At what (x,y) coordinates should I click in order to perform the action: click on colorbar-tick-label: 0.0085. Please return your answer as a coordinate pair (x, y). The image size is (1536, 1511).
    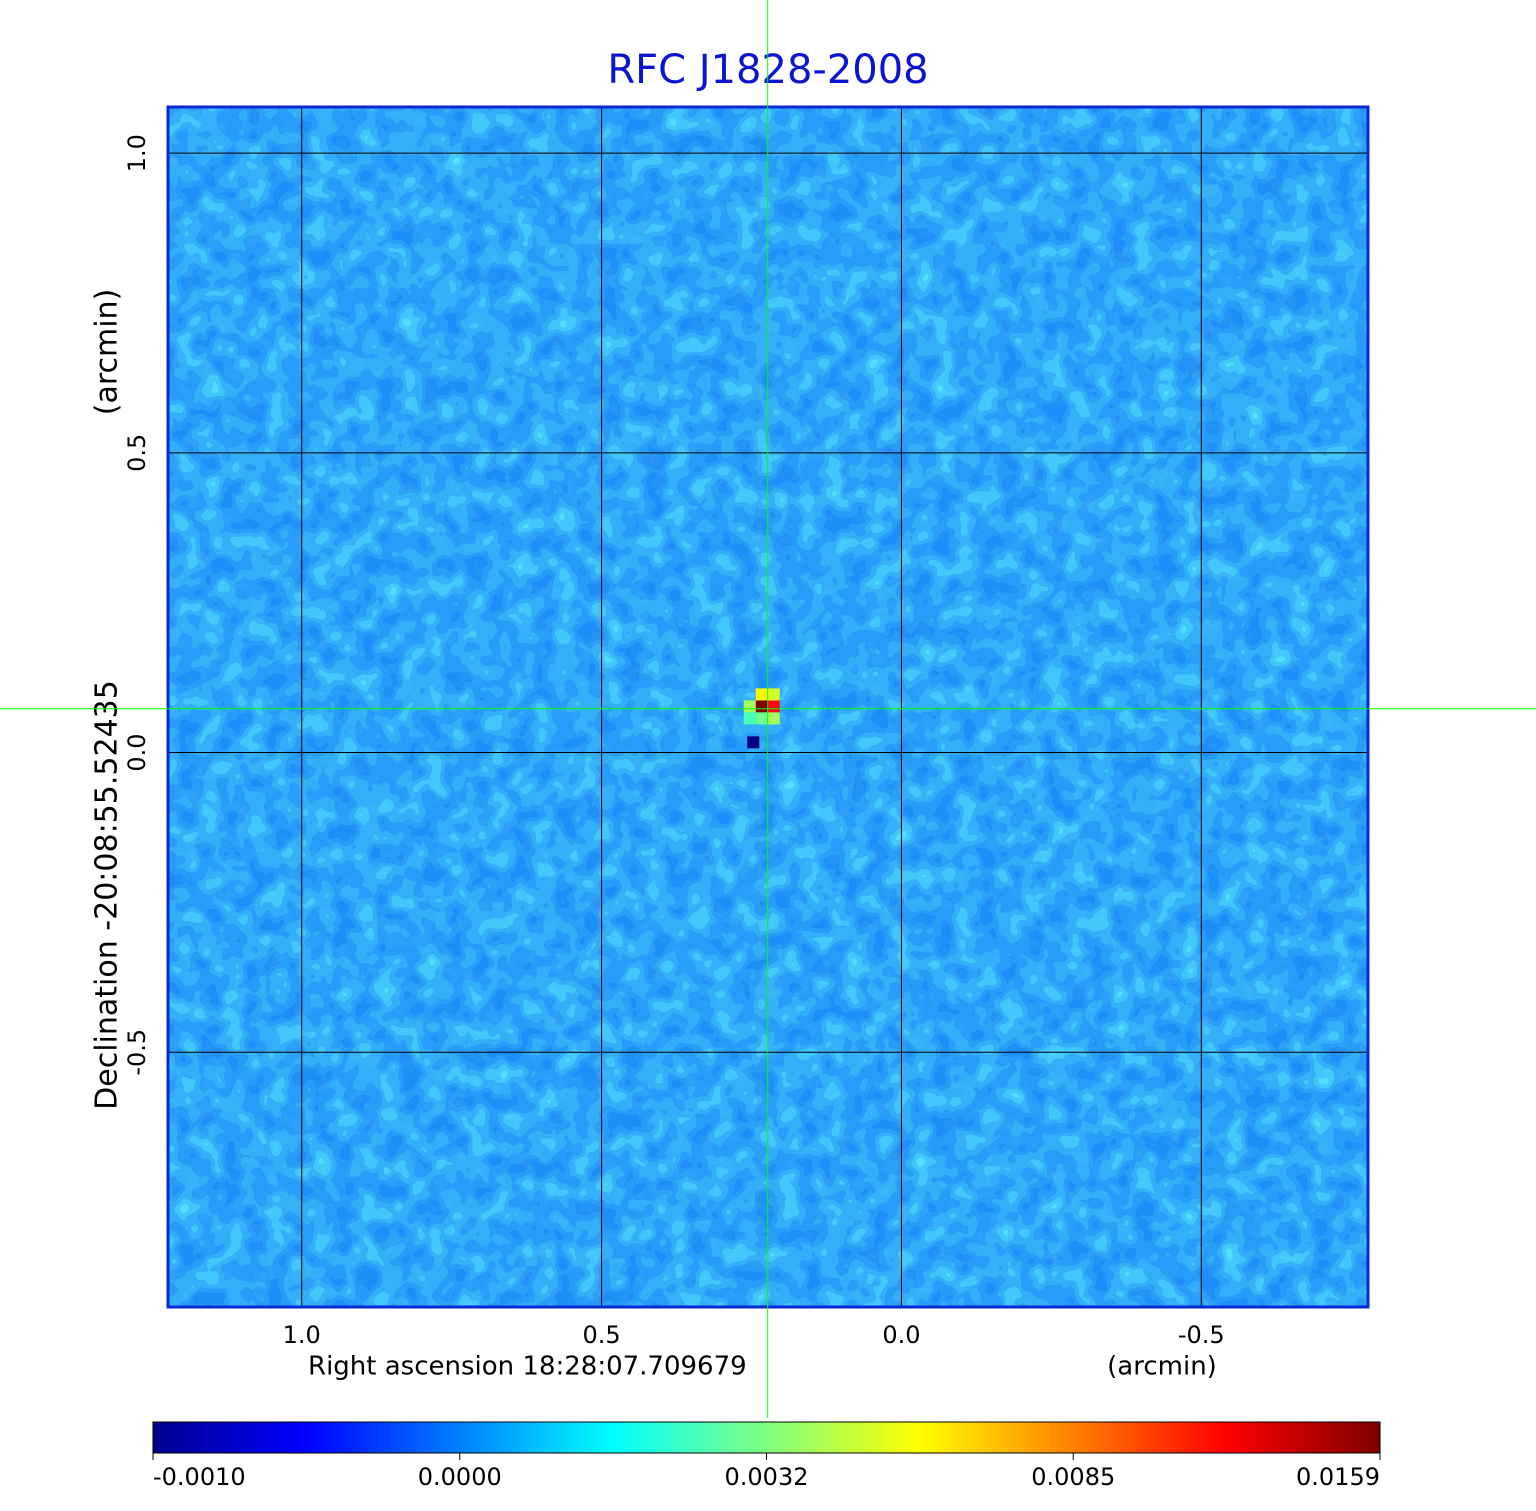
    Looking at the image, I should click on (1073, 1477).